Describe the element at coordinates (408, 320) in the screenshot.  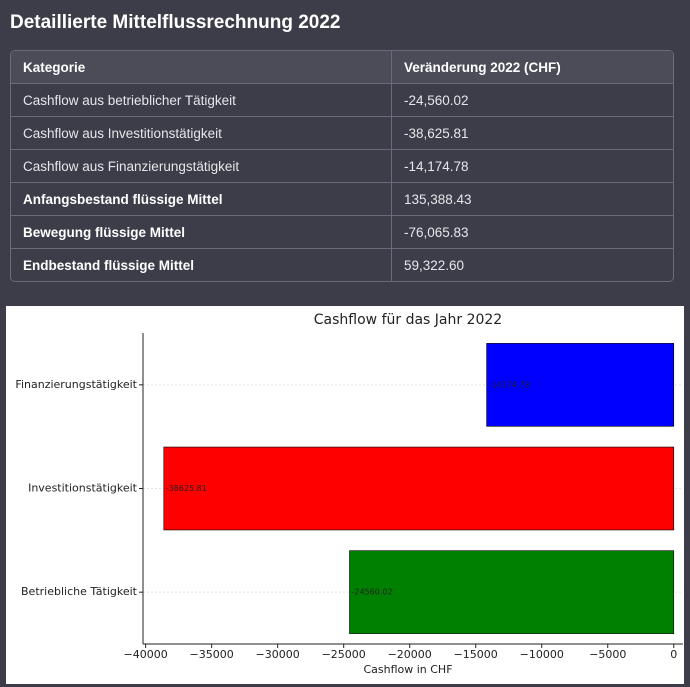
I see `chart-title: Cashflow für das Jahr 2022` at that location.